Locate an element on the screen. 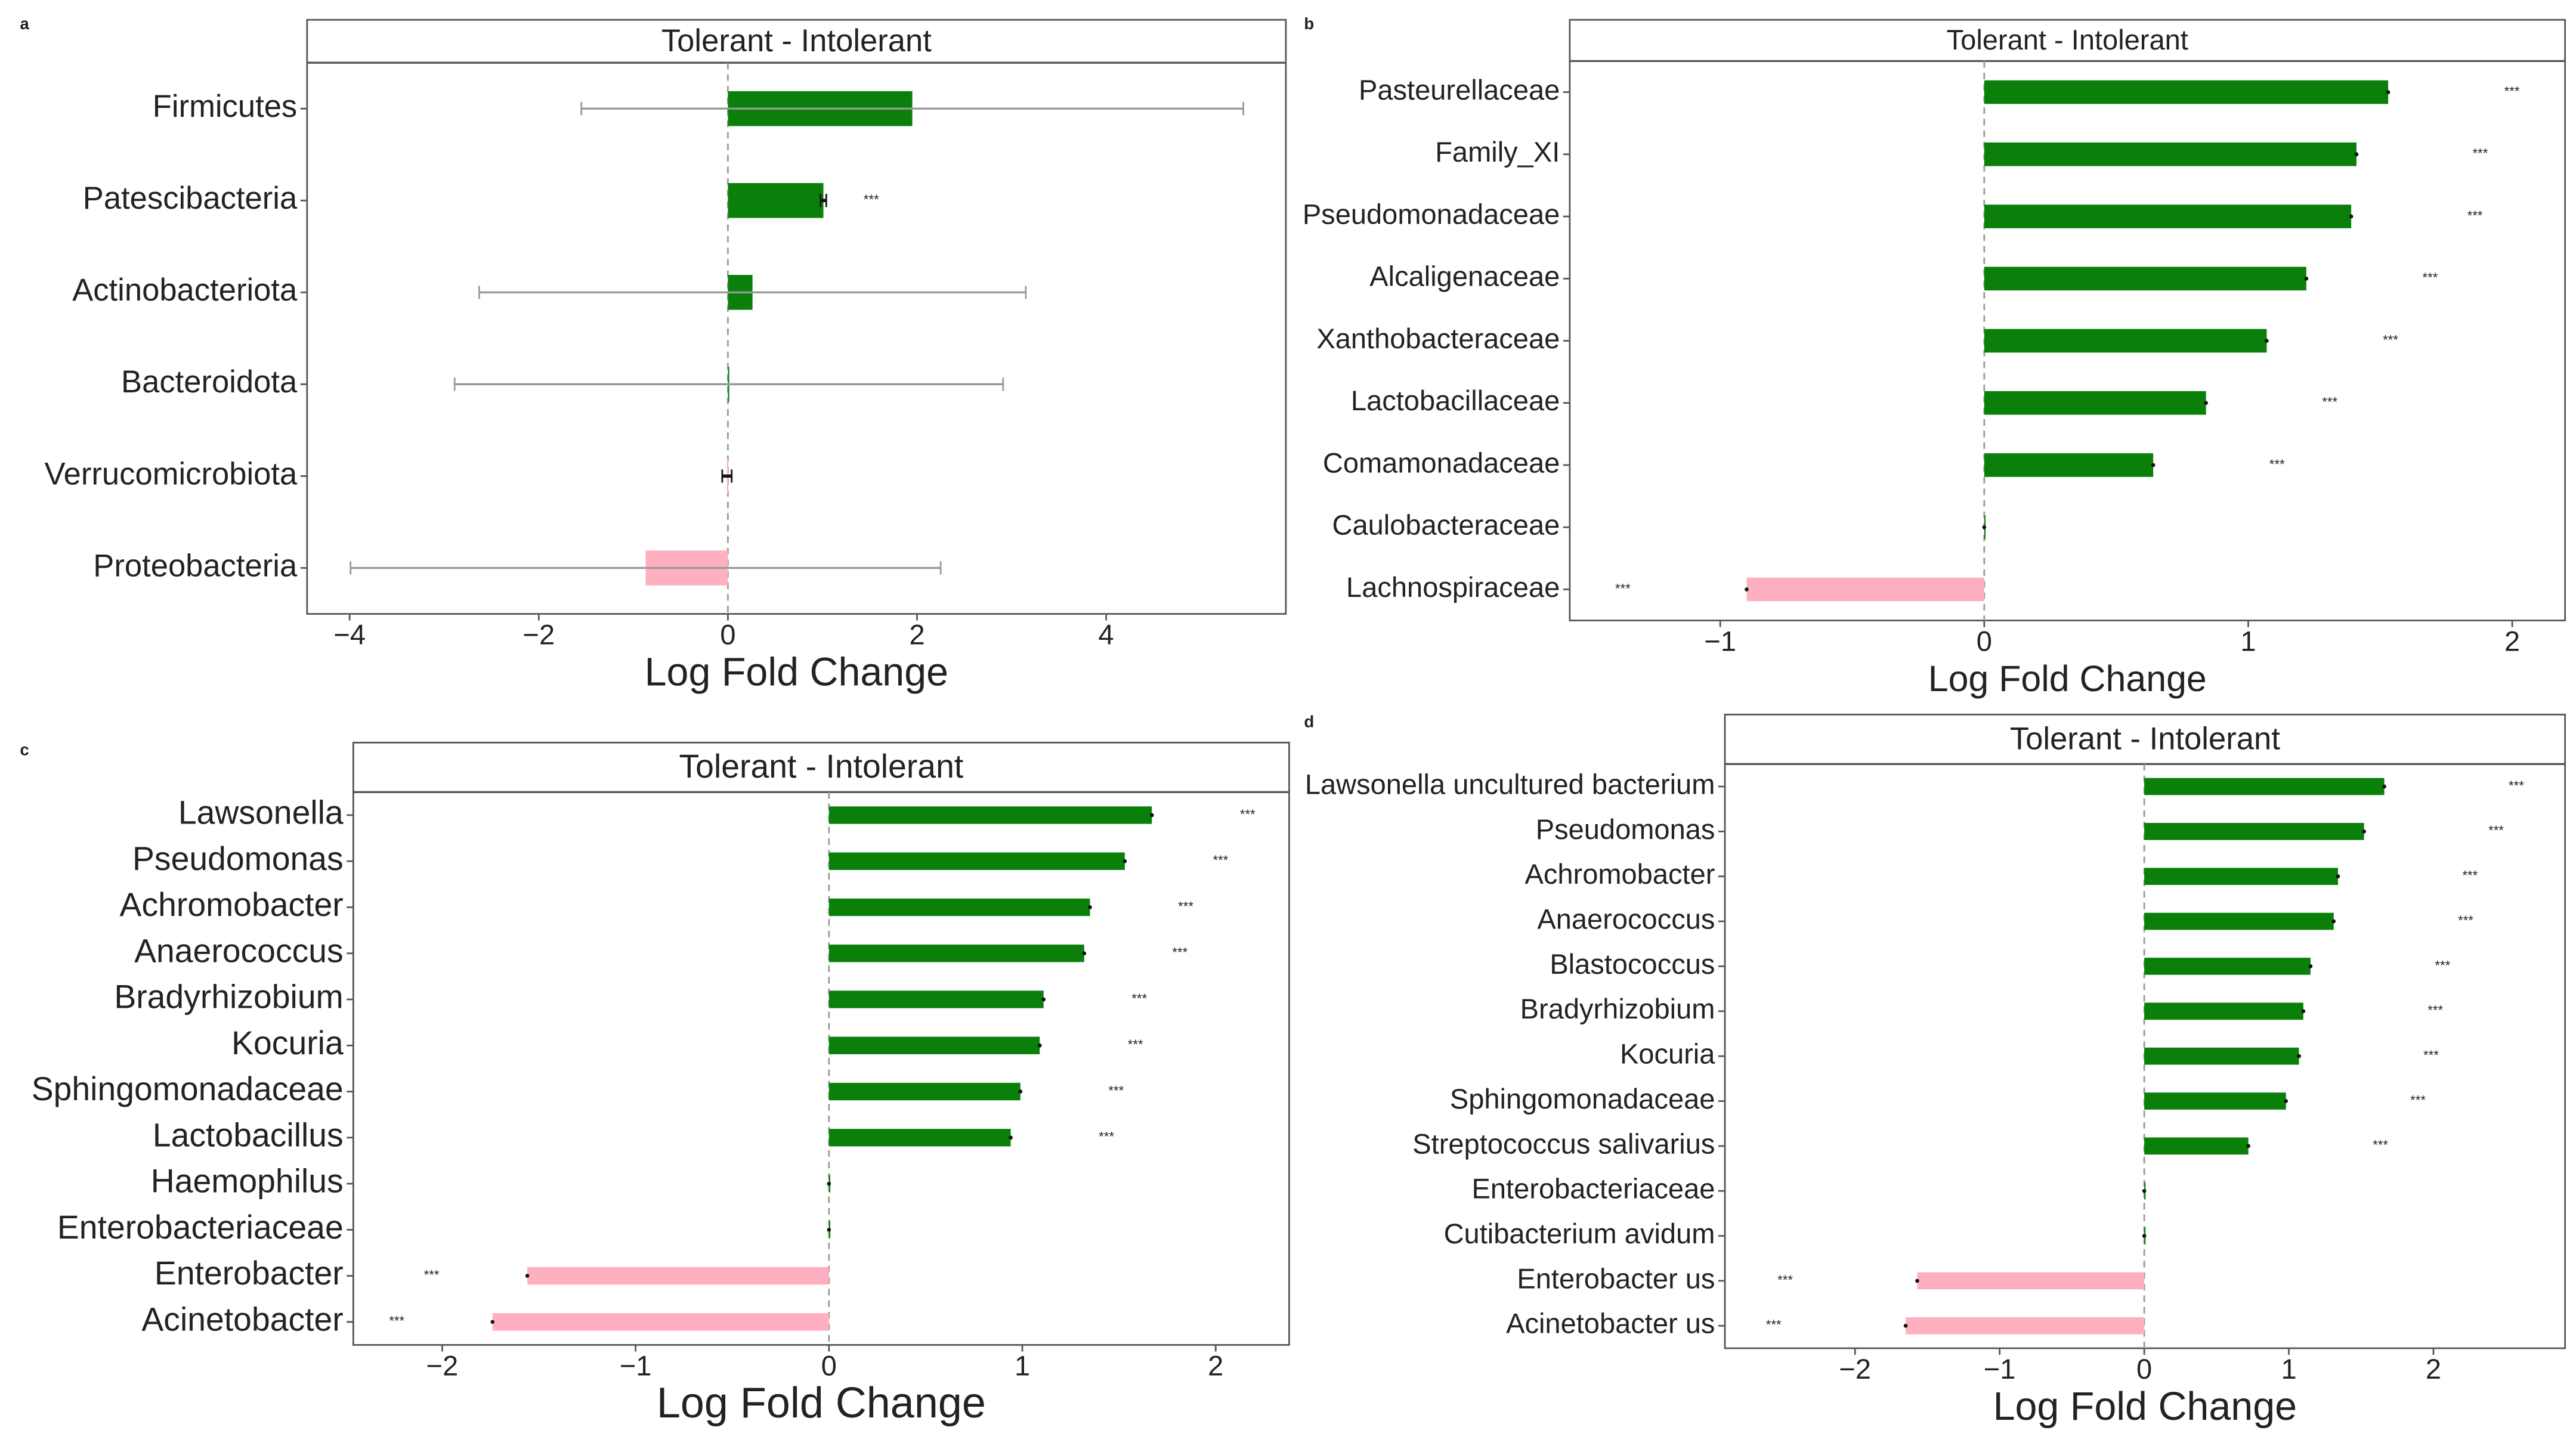 This screenshot has width=2576, height=1455. y-tick-label: Bacteroidota is located at coordinates (209, 382).